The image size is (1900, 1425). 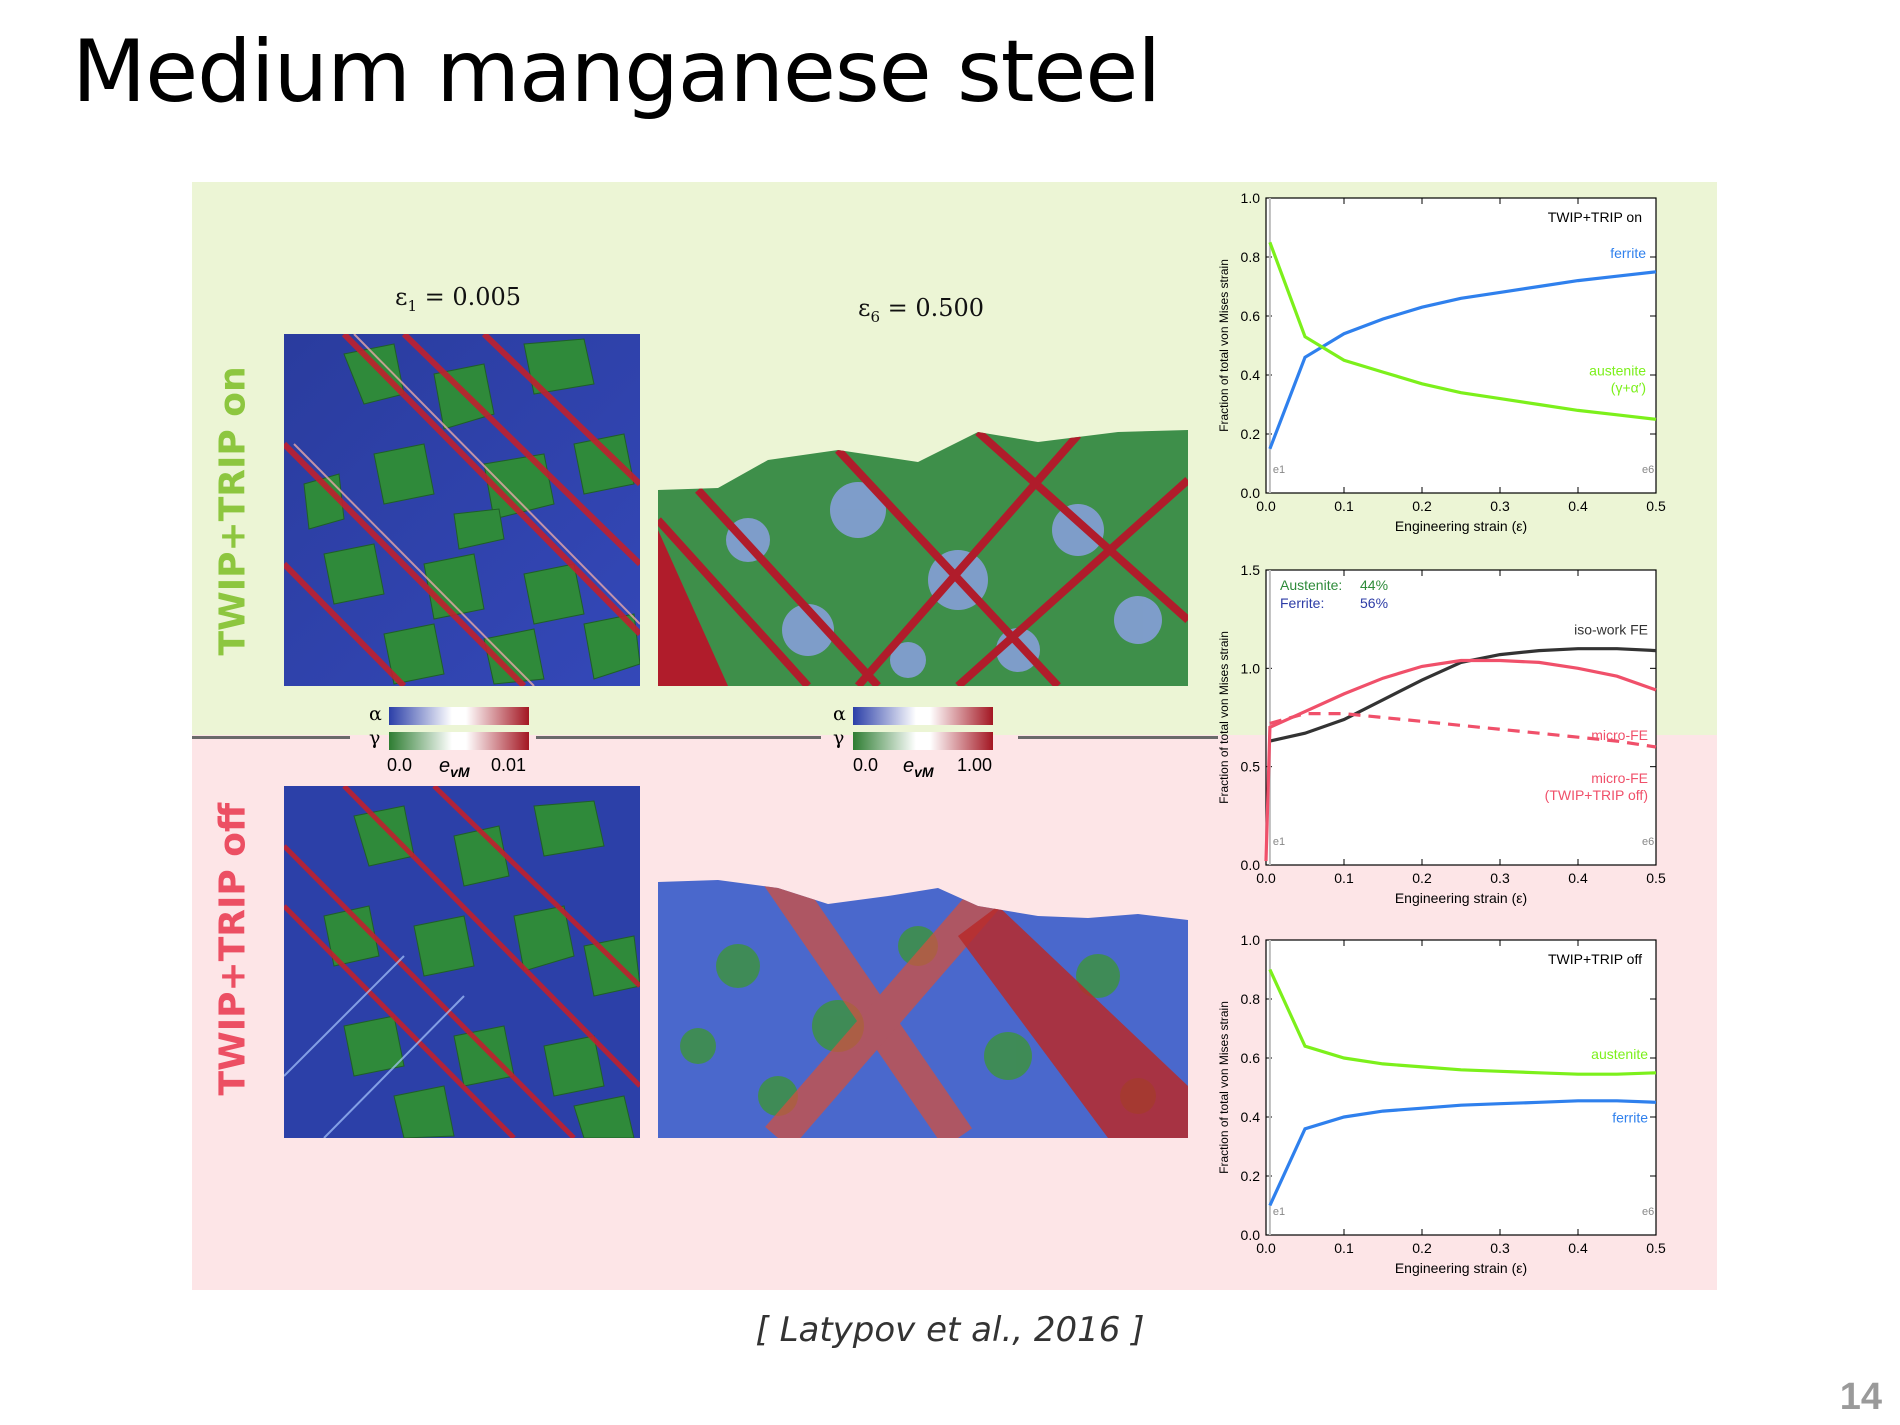 I want to click on series-sublabel: (TWIP+TRIP off), so click(x=1596, y=795).